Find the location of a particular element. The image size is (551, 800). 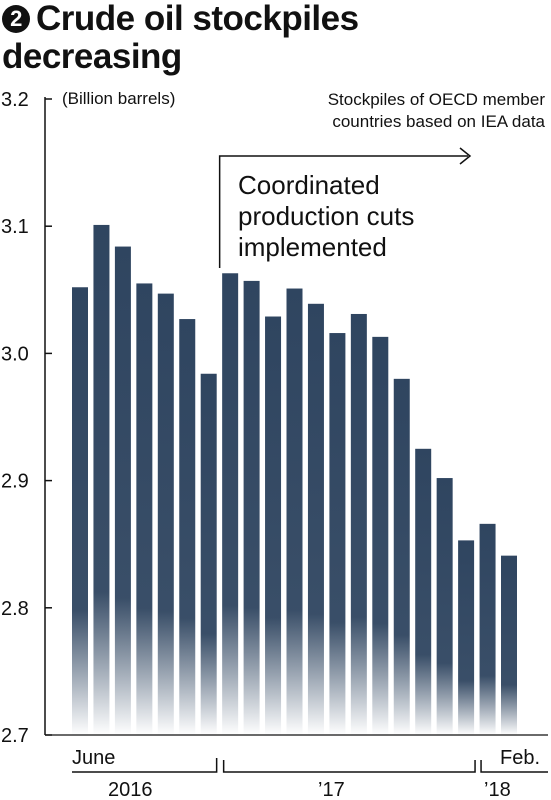

annotation-line-1: Coordinated is located at coordinates (309, 185).